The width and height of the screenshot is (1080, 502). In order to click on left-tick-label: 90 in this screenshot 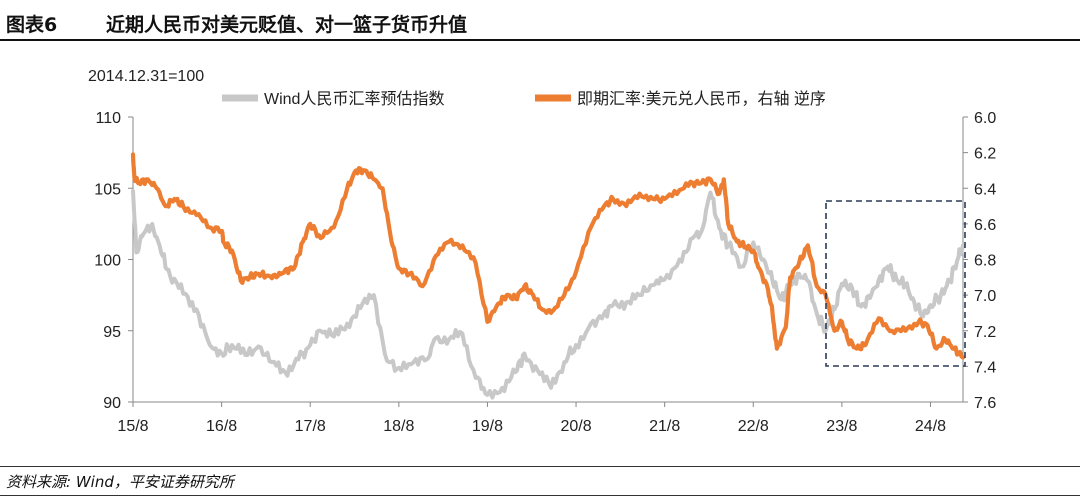, I will do `click(112, 403)`.